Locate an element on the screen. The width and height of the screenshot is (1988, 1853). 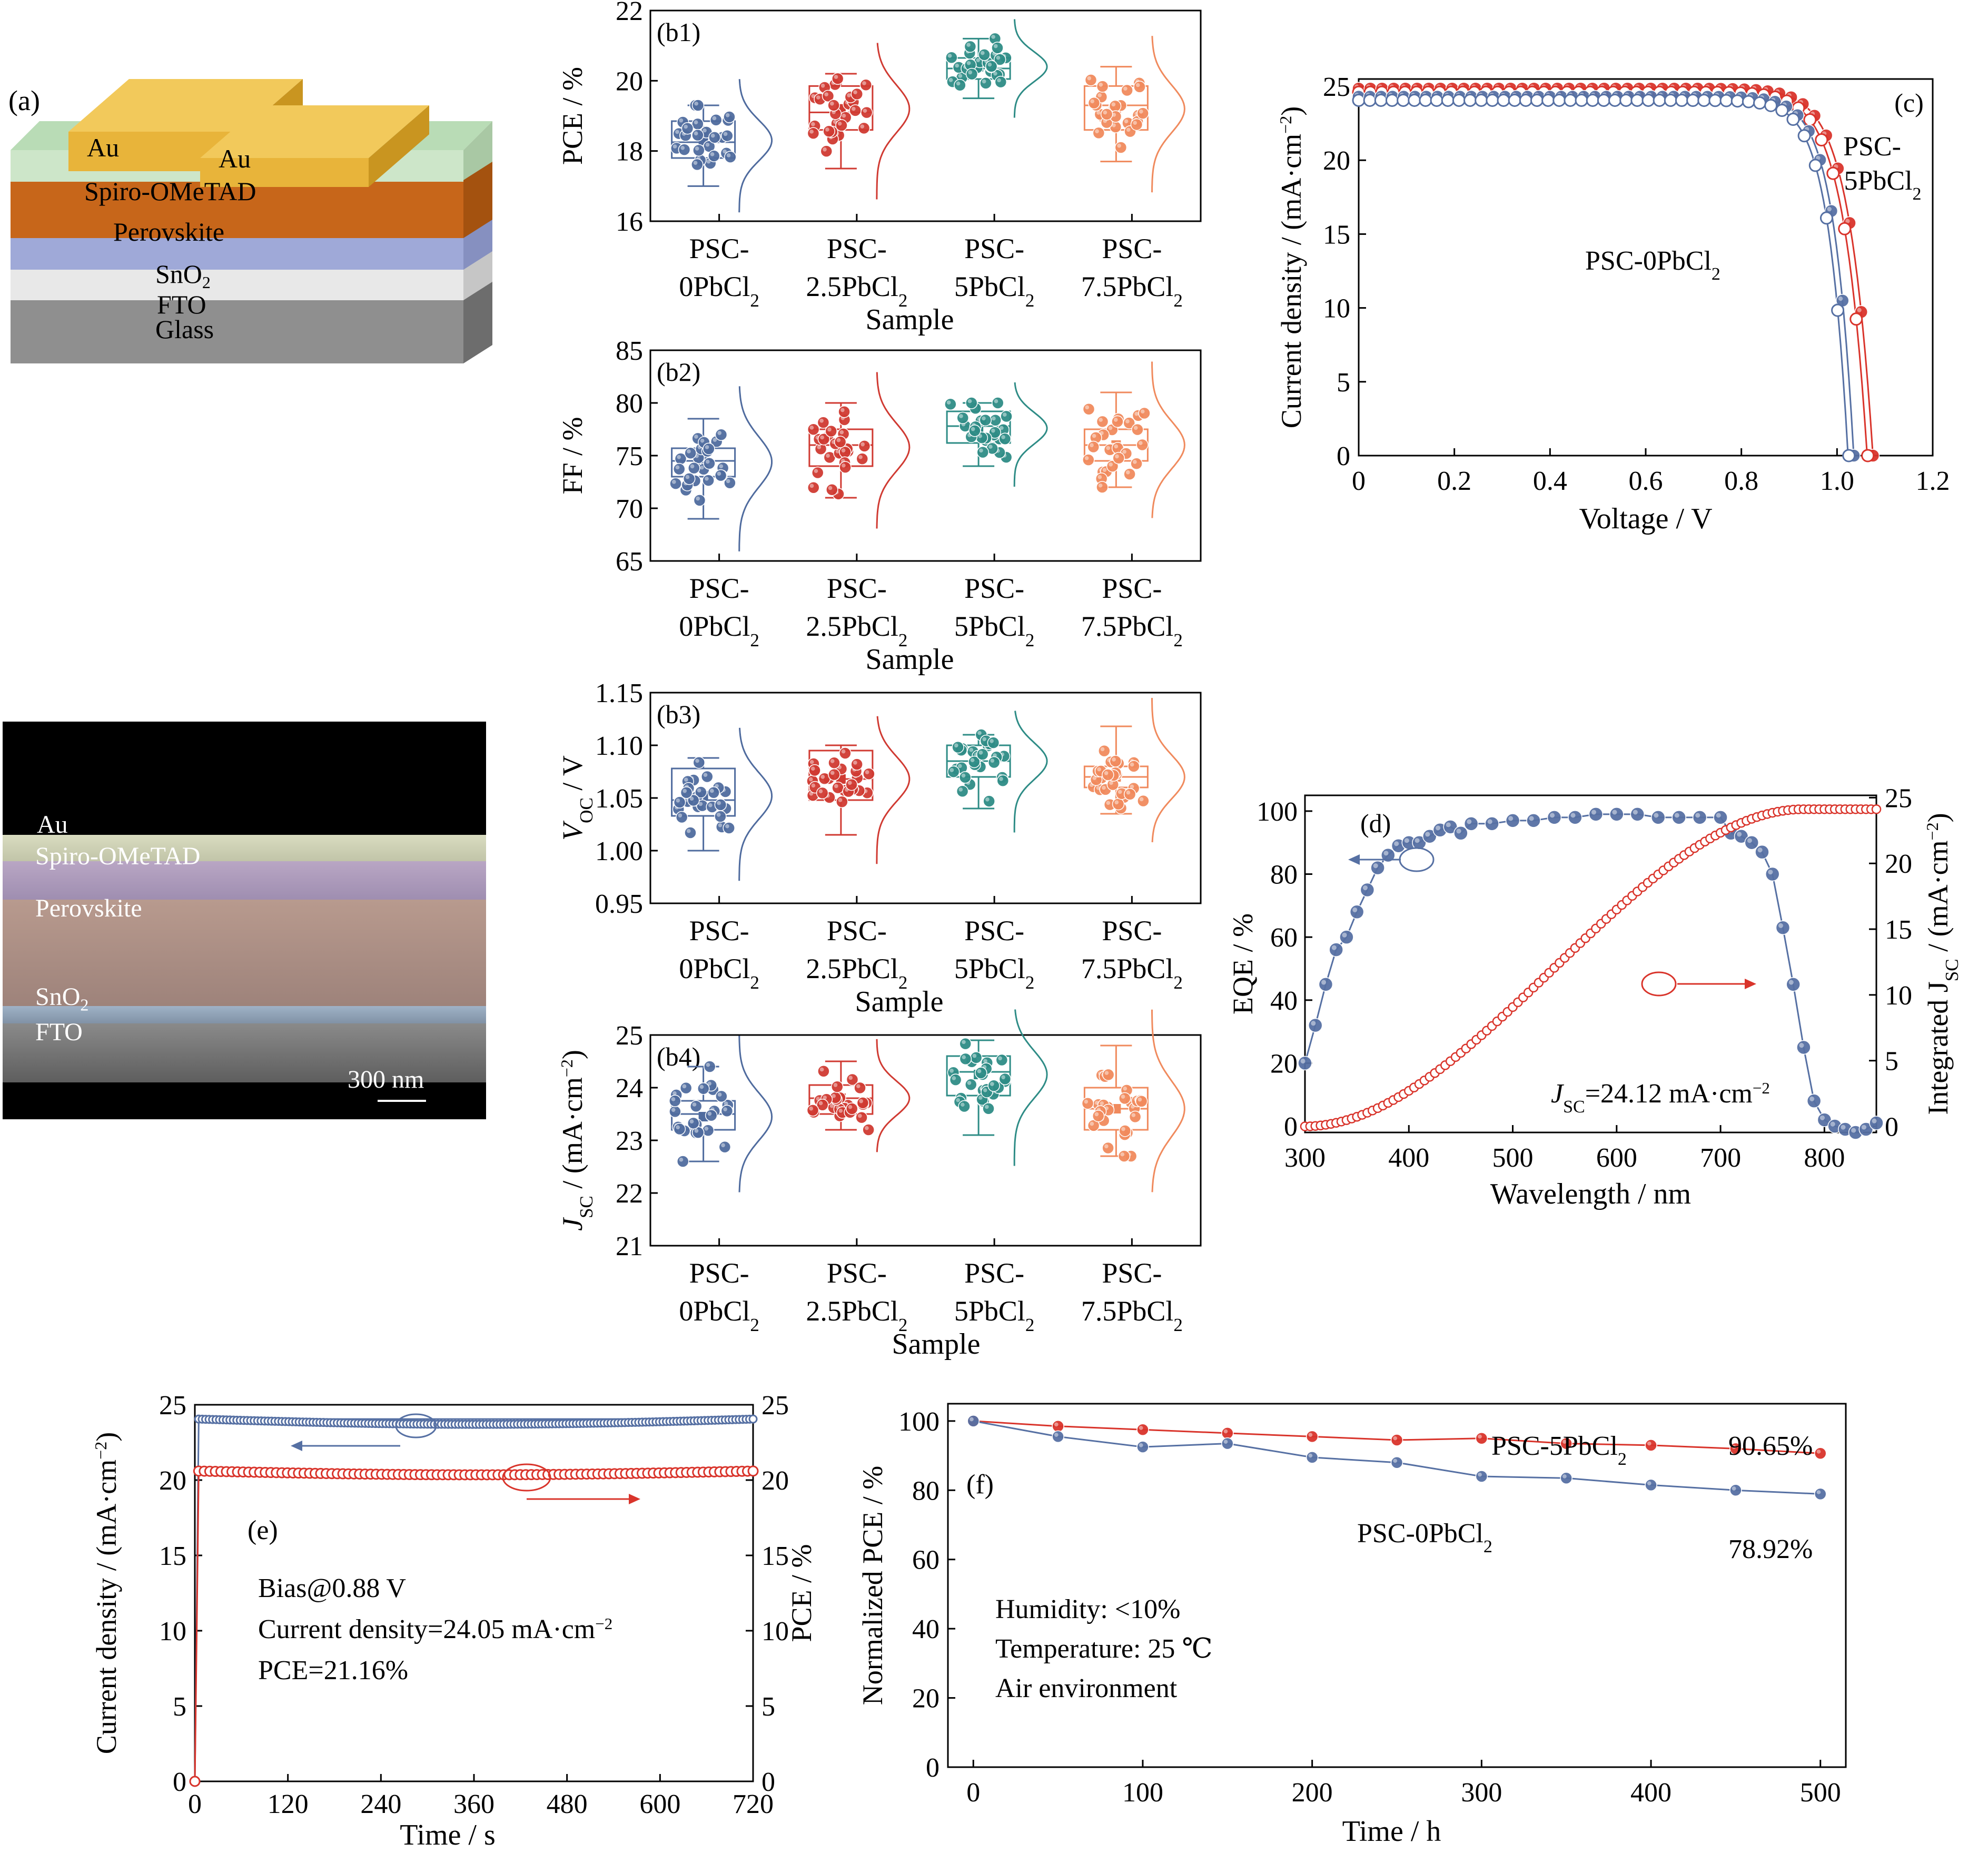
y-tick-label: 18 is located at coordinates (630, 152).